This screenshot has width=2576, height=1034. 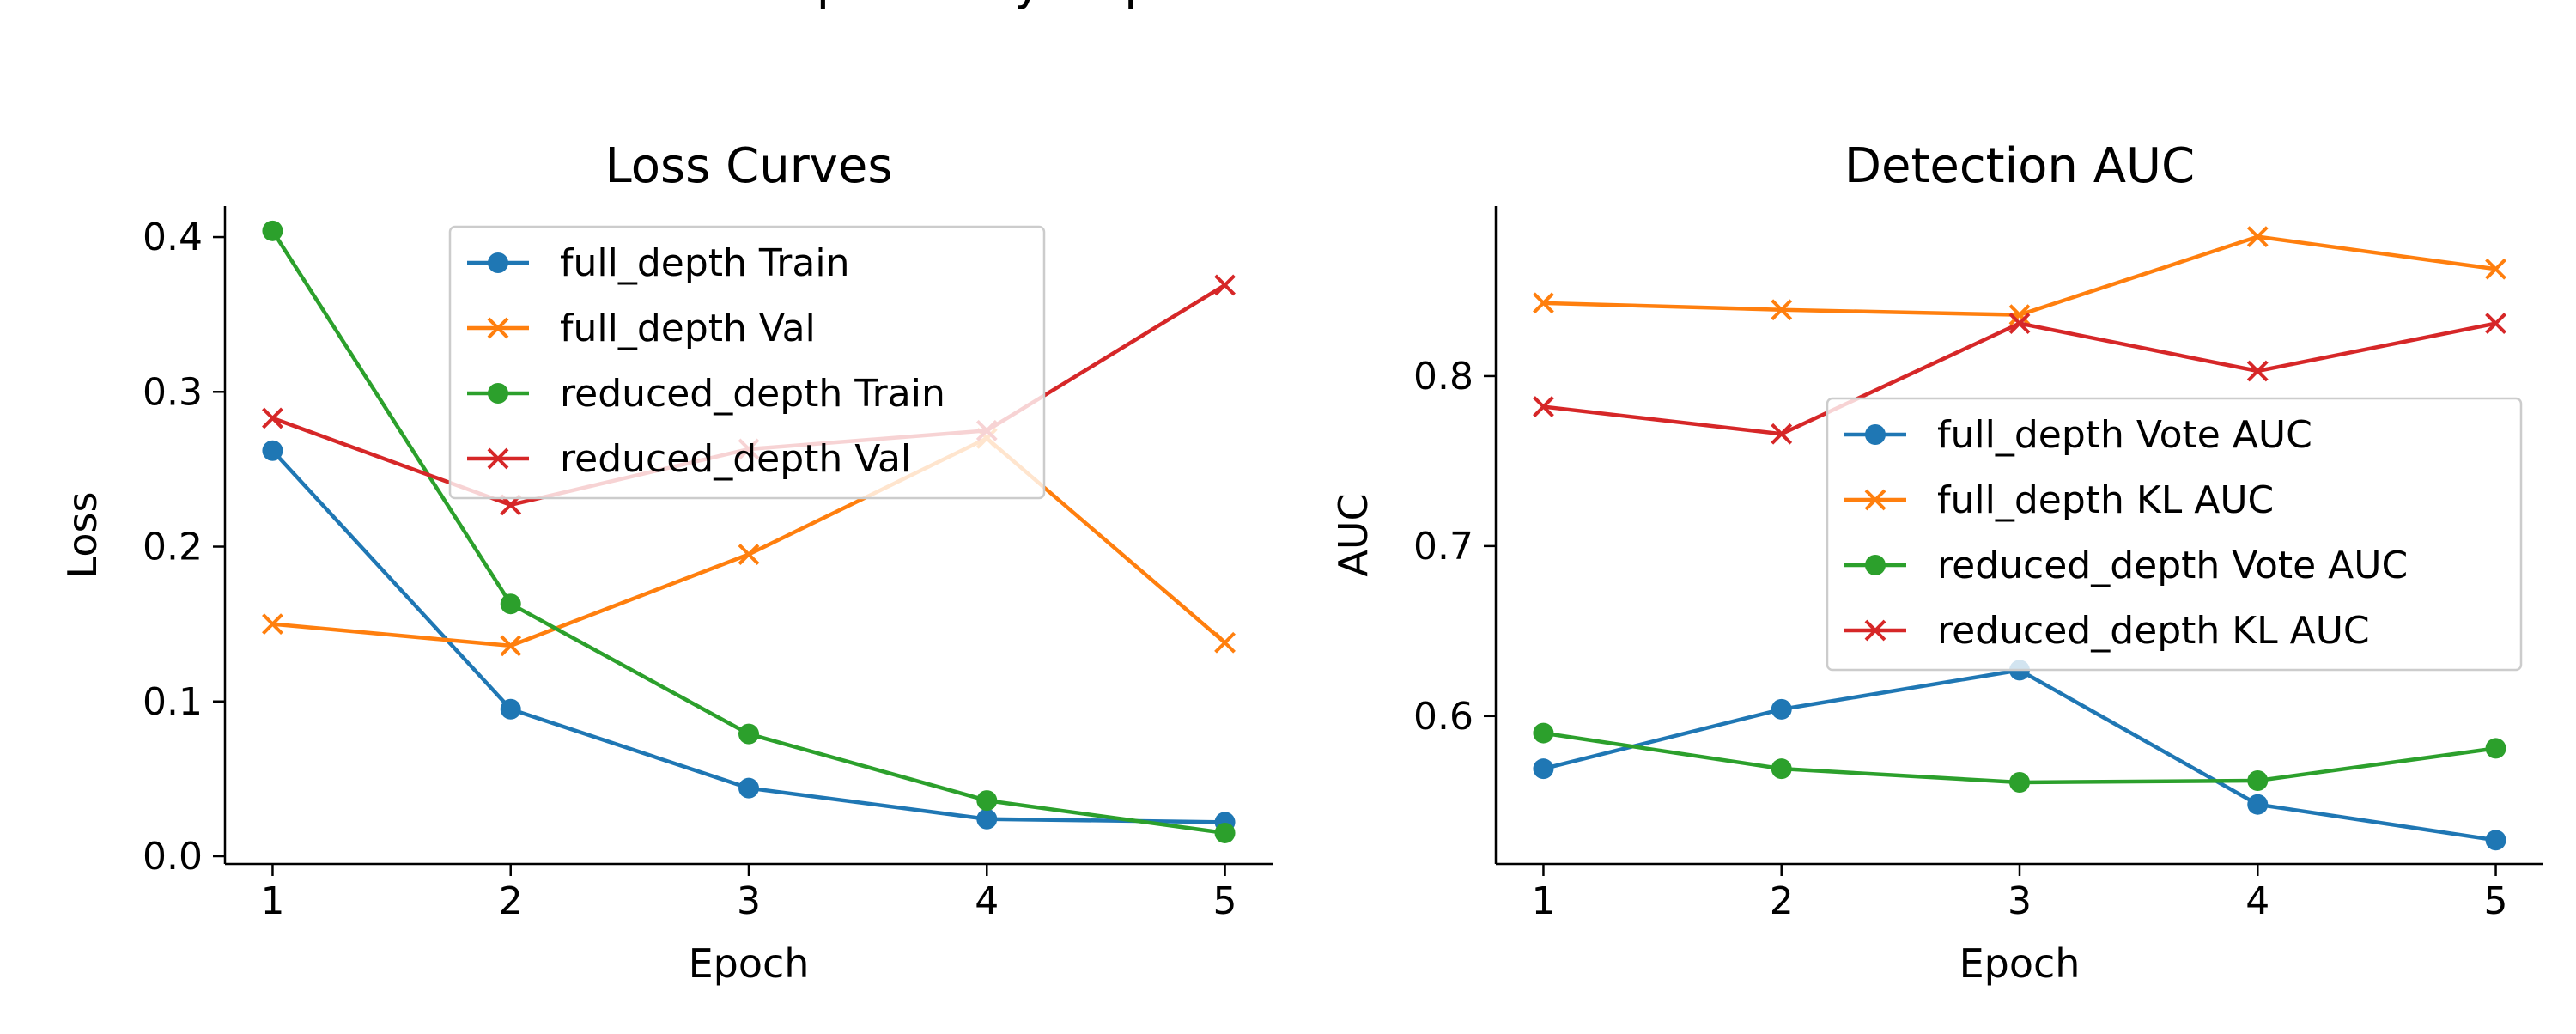 I want to click on series-line, so click(x=2019, y=275).